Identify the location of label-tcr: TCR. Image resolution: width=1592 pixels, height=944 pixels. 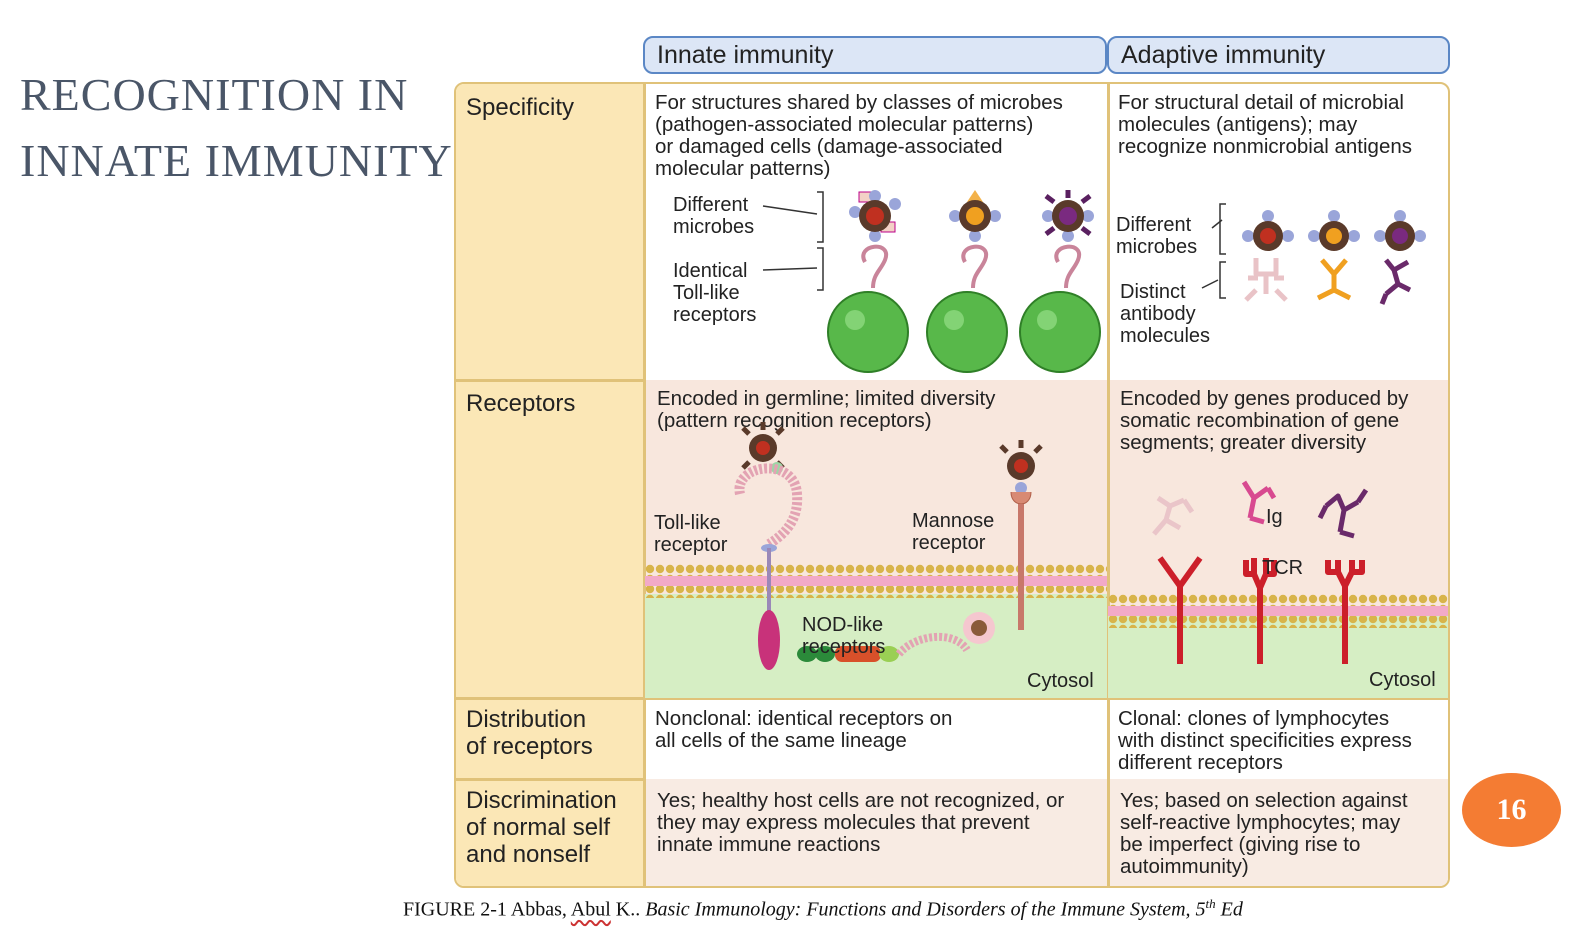
(1283, 568).